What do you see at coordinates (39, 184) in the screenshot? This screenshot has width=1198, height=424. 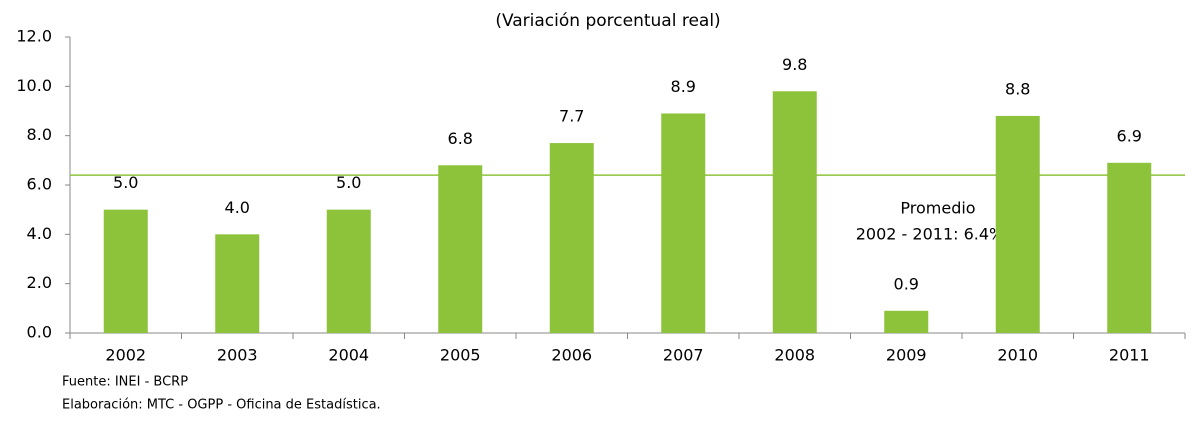 I see `y-tick-label: 6.0` at bounding box center [39, 184].